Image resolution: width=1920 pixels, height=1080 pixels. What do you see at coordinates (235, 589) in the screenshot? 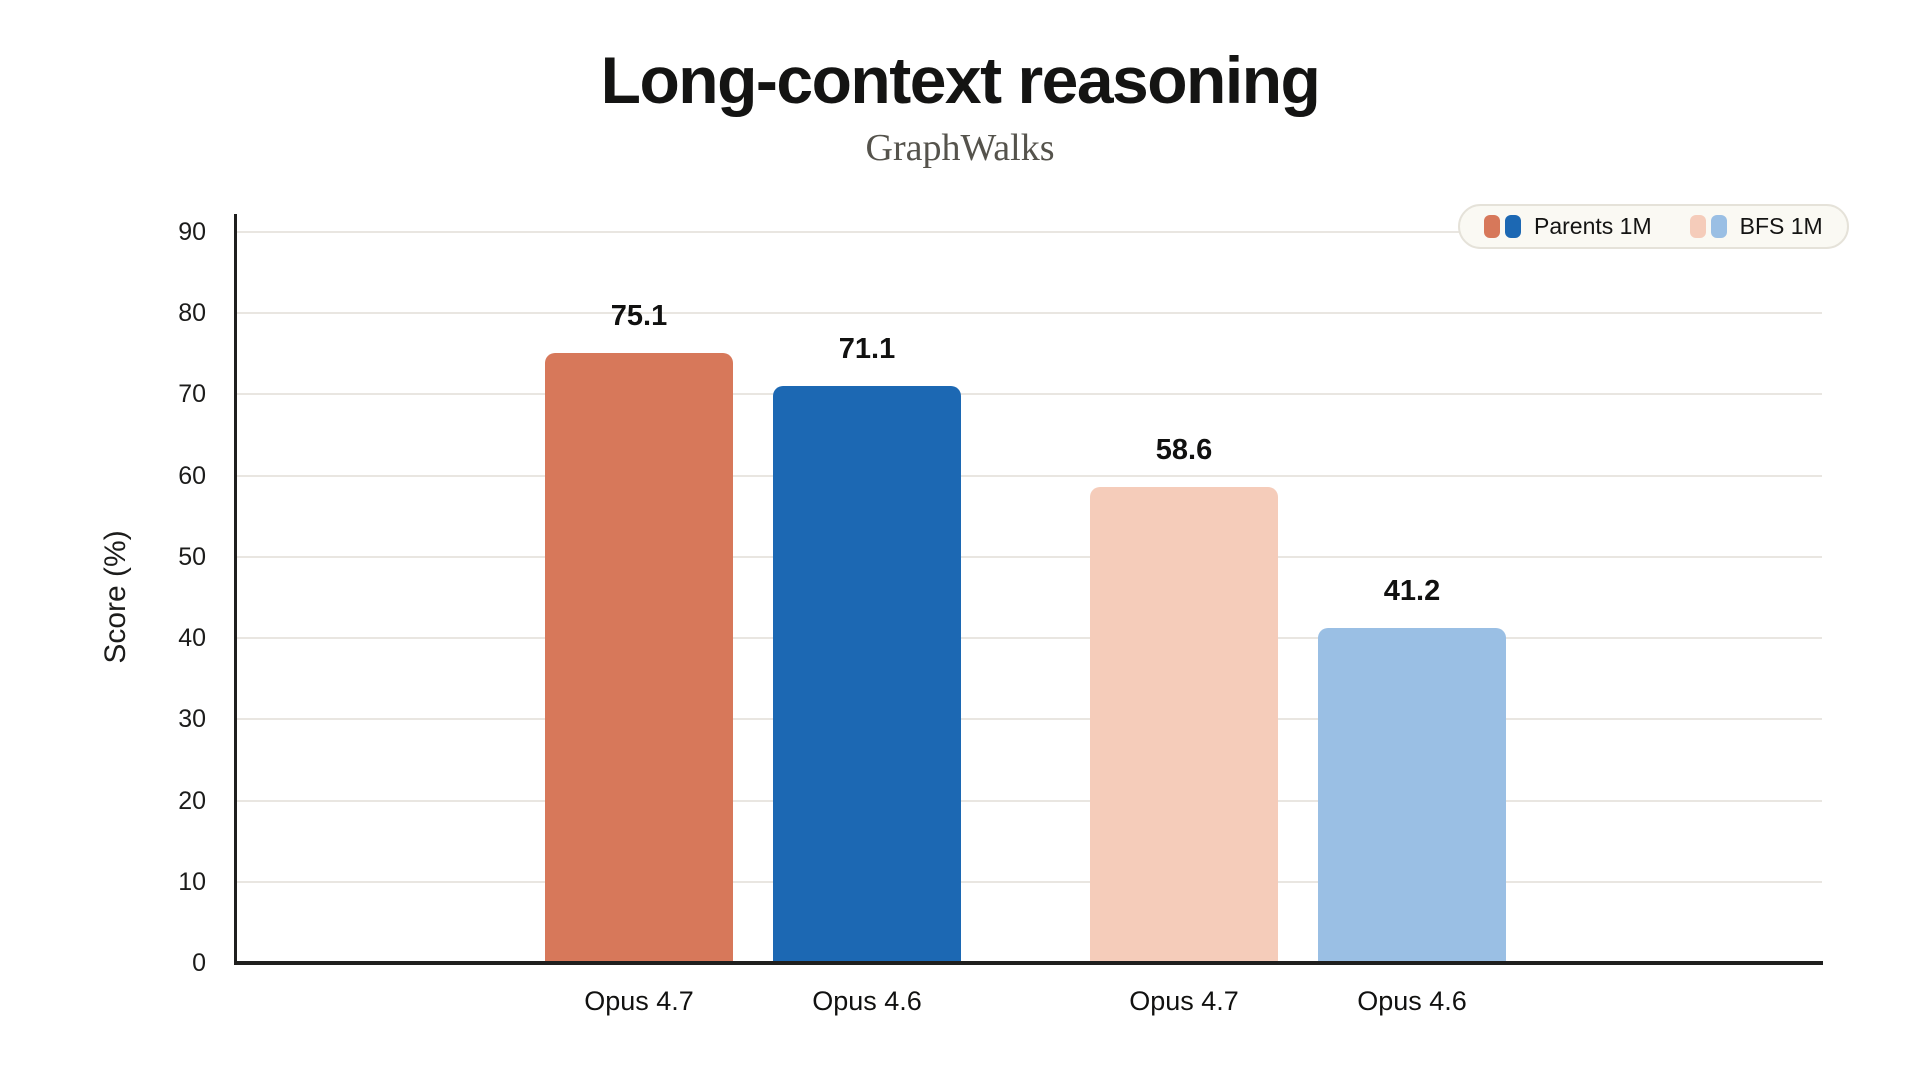
I see `y-axis-line` at bounding box center [235, 589].